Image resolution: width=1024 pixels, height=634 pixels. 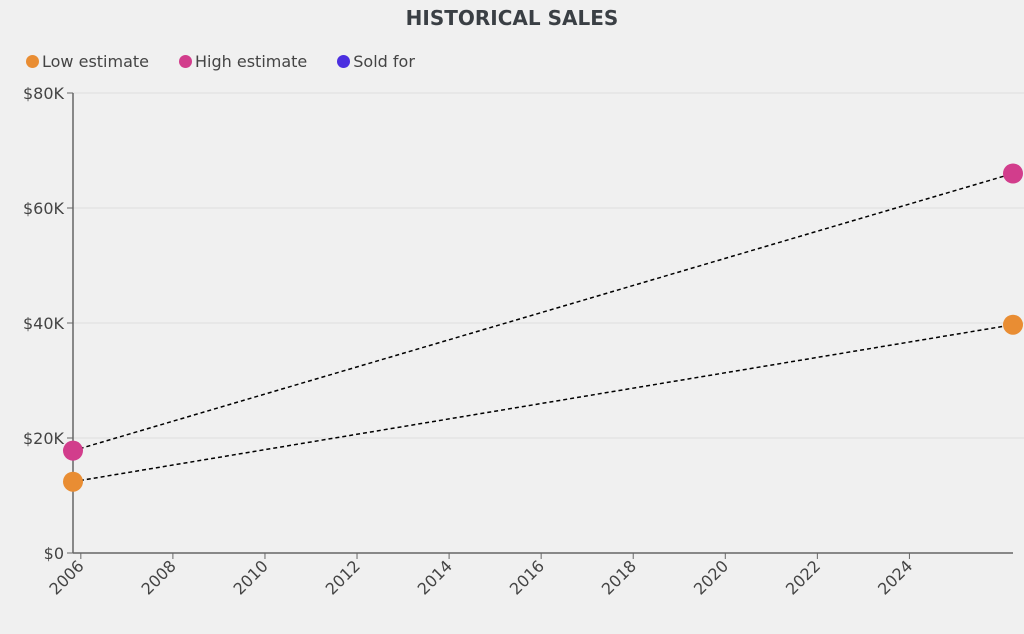 I want to click on x-tick-label: 2010, so click(x=251, y=577).